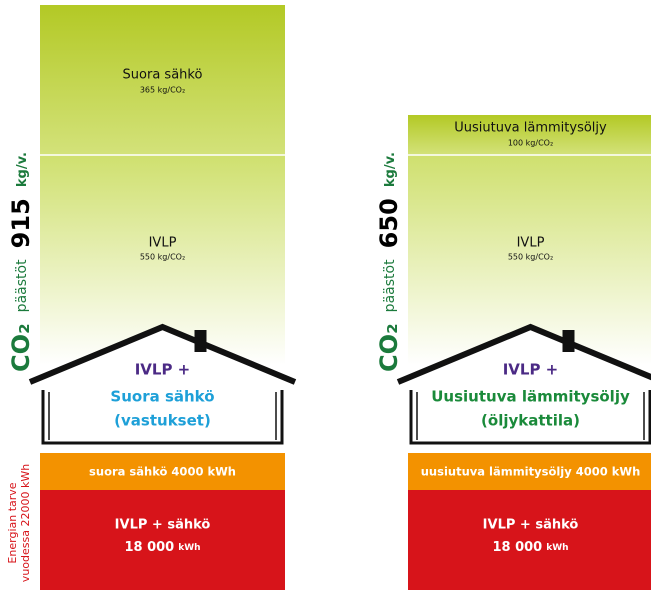 The height and width of the screenshot is (590, 651). What do you see at coordinates (21, 223) in the screenshot?
I see `co2-value: 915` at bounding box center [21, 223].